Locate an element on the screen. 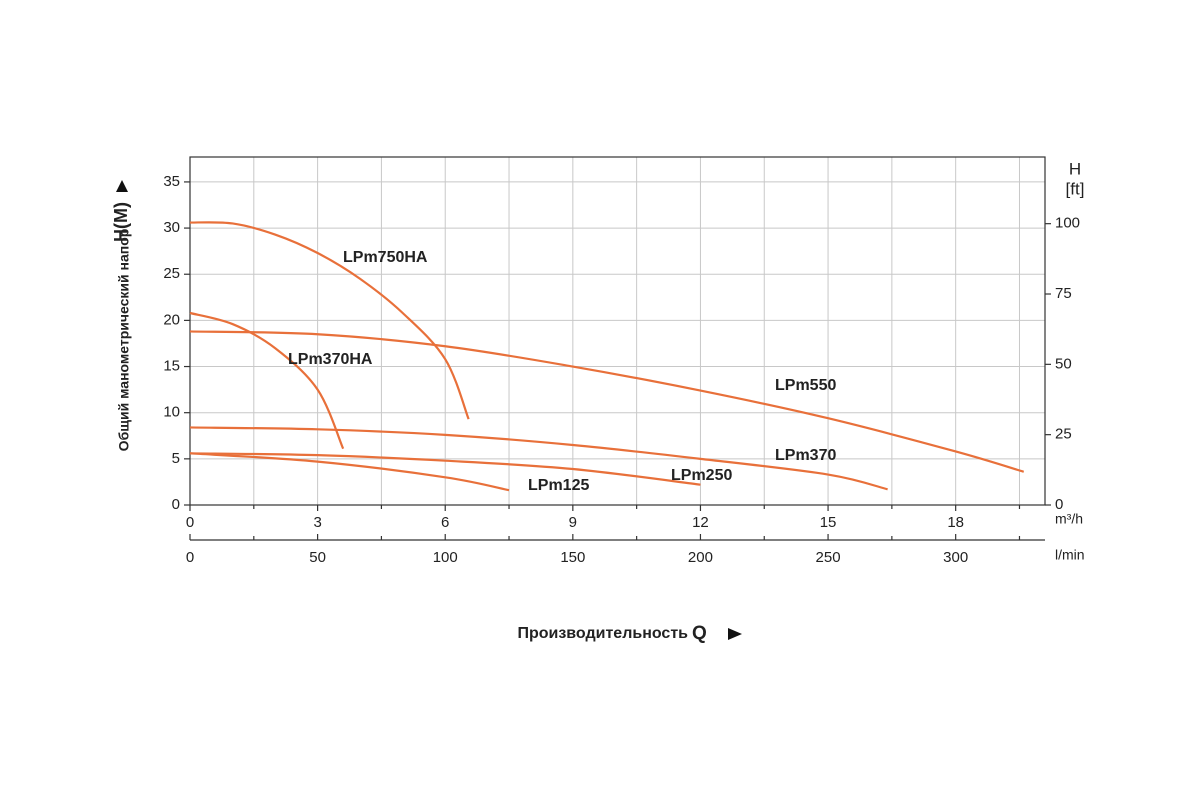 This screenshot has width=1200, height=800. x2-tick-label: 50 is located at coordinates (317, 557).